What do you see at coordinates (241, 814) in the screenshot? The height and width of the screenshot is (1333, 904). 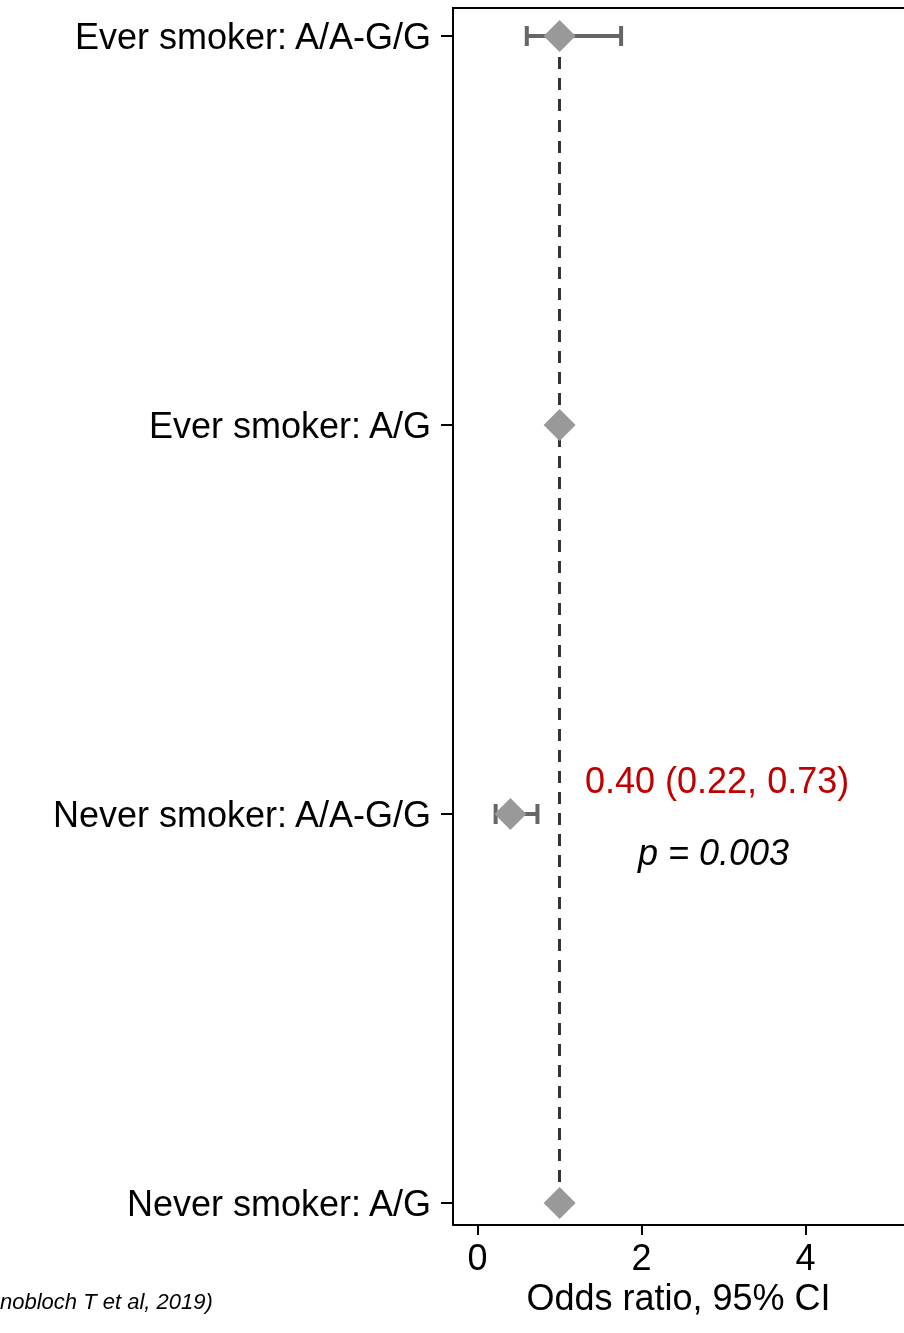 I see `y-tick-label: Never smoker: A/A-G/G` at bounding box center [241, 814].